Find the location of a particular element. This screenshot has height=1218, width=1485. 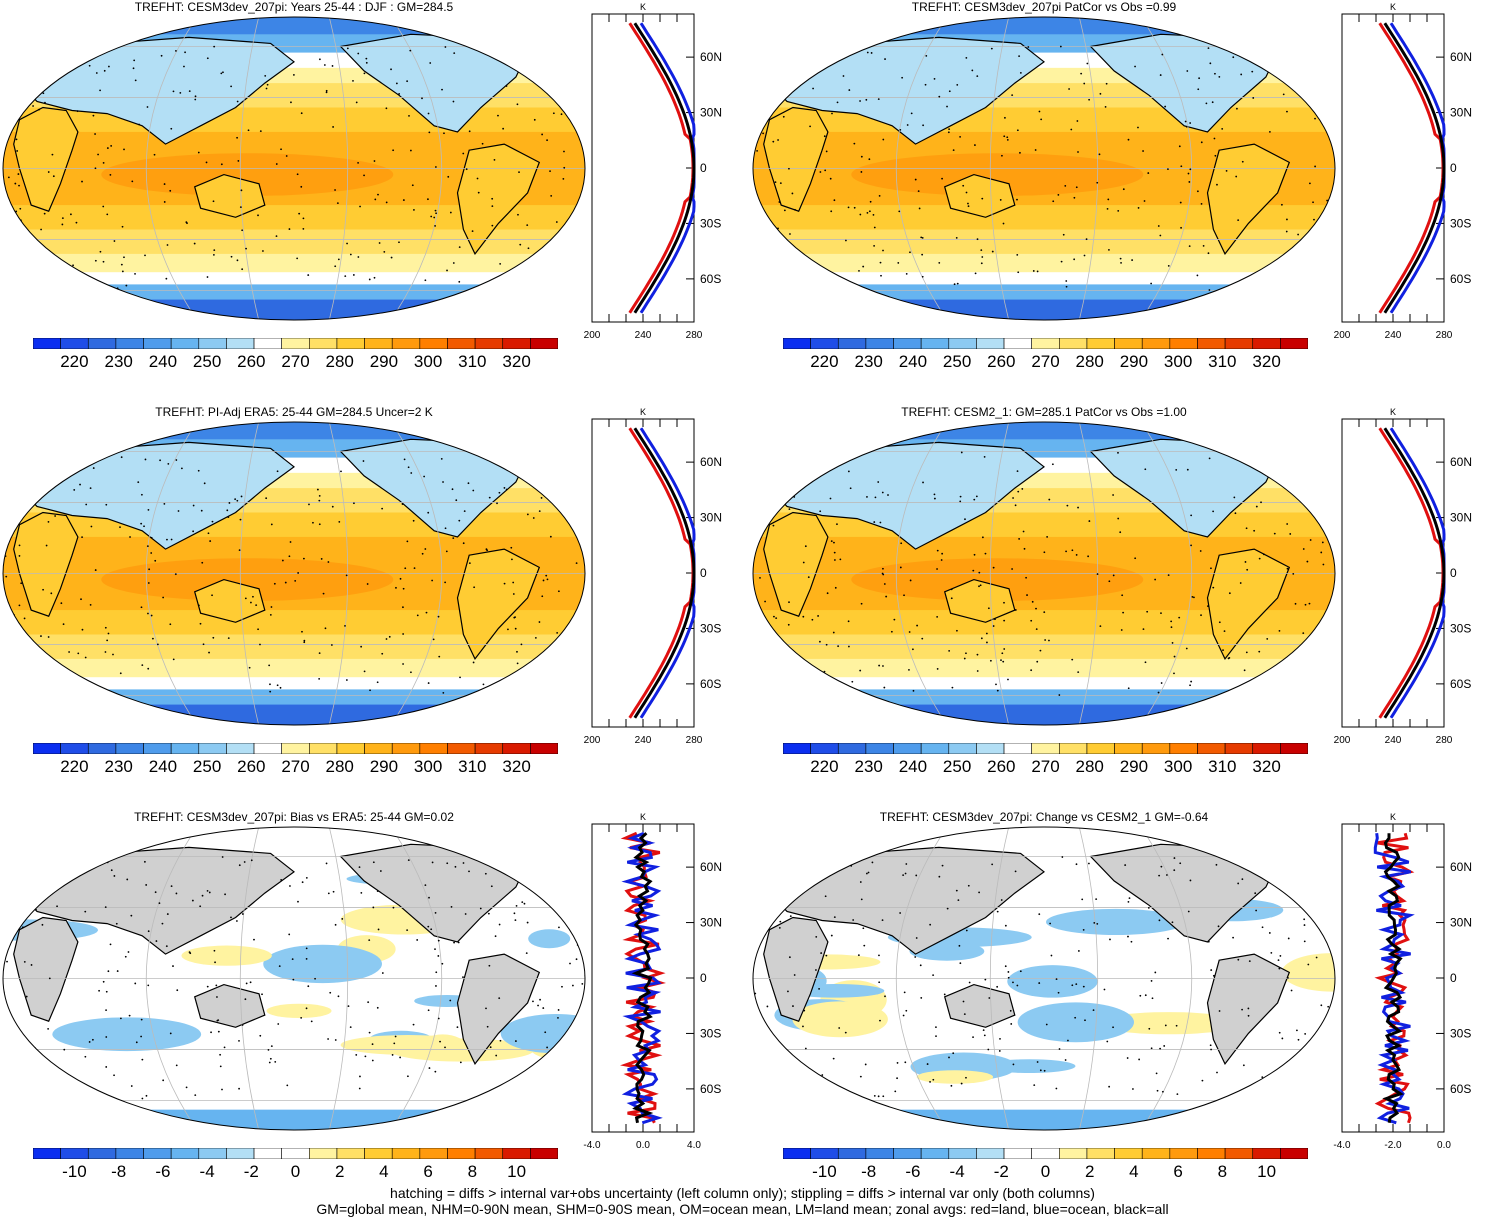

zonal-unit: K is located at coordinates (1393, 7).